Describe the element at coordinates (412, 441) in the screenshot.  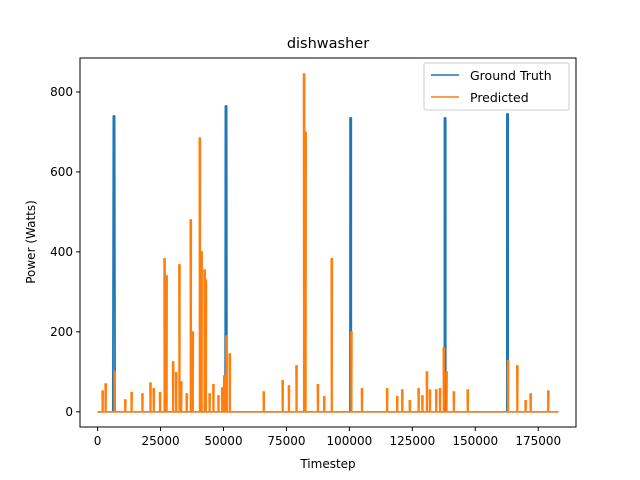
I see `x-tick-label: 125000` at that location.